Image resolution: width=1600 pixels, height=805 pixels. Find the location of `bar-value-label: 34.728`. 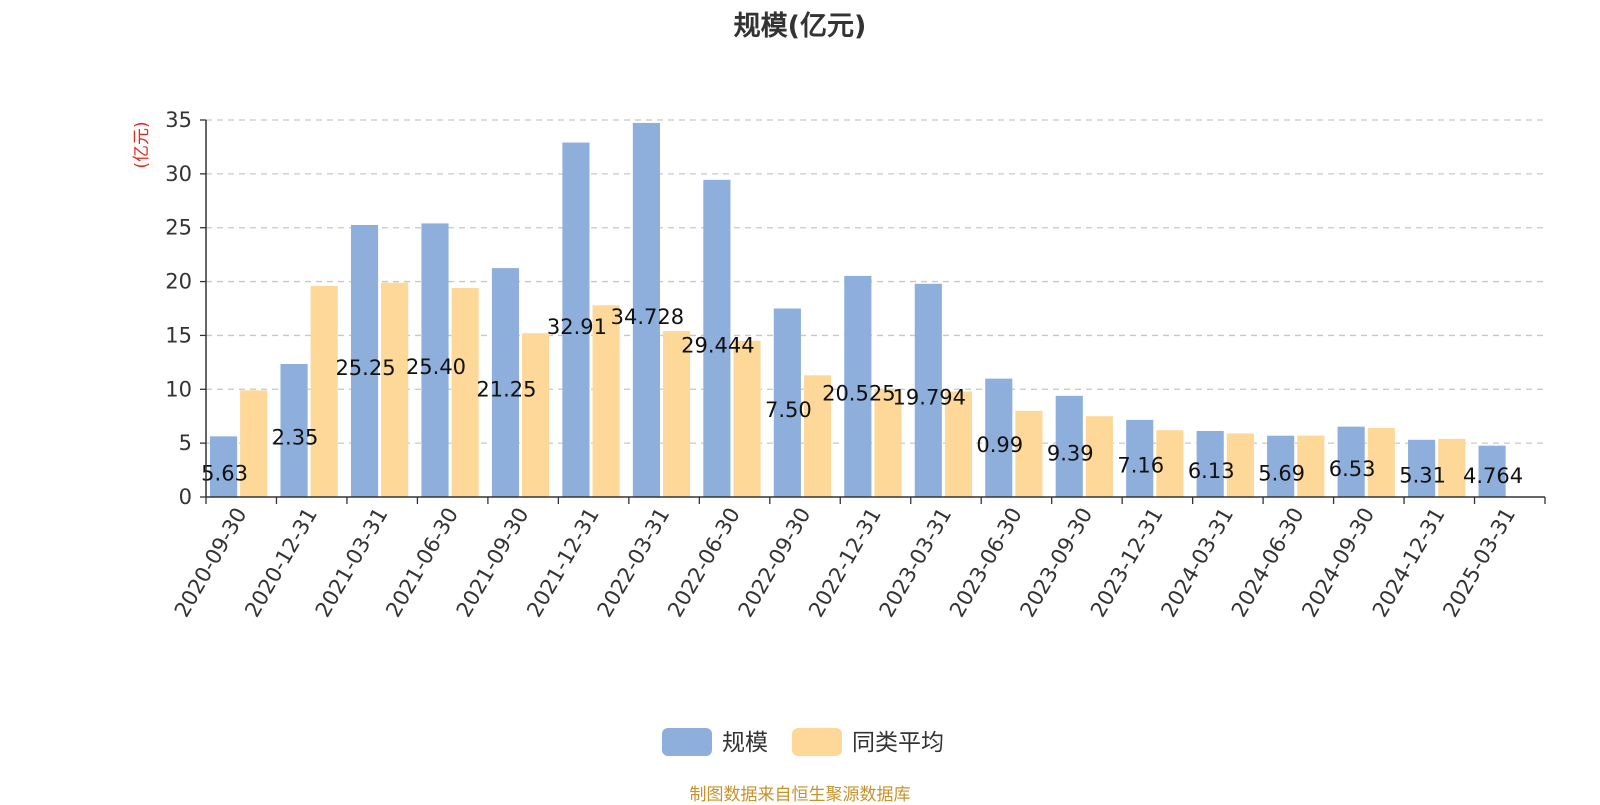

bar-value-label: 34.728 is located at coordinates (647, 317).